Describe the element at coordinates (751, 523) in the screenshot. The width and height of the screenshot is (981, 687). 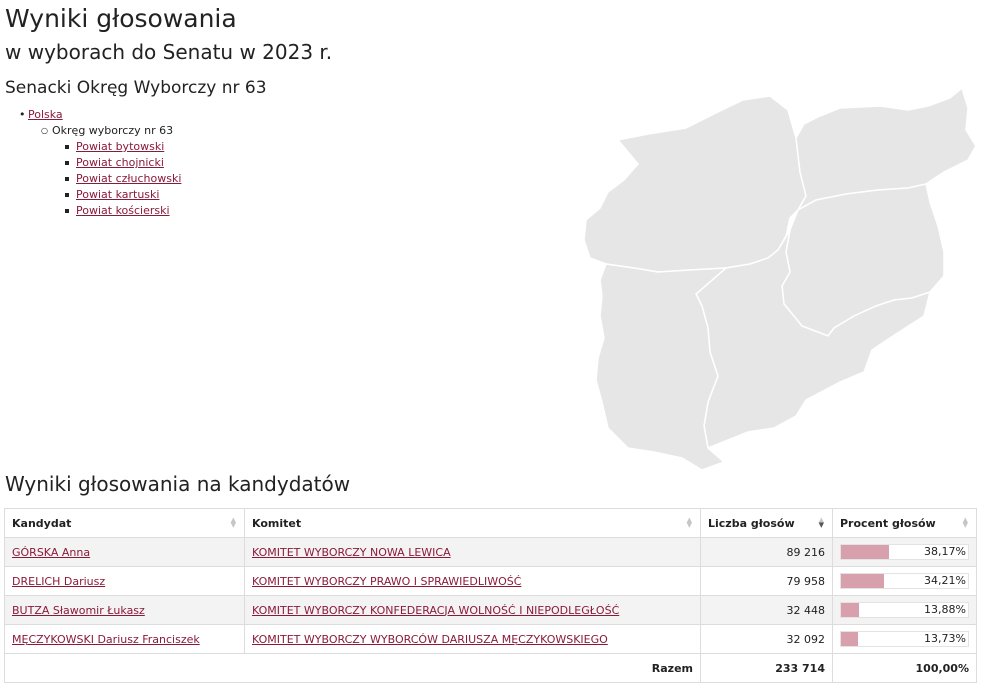
I see `column-header-label: Liczba głosów` at that location.